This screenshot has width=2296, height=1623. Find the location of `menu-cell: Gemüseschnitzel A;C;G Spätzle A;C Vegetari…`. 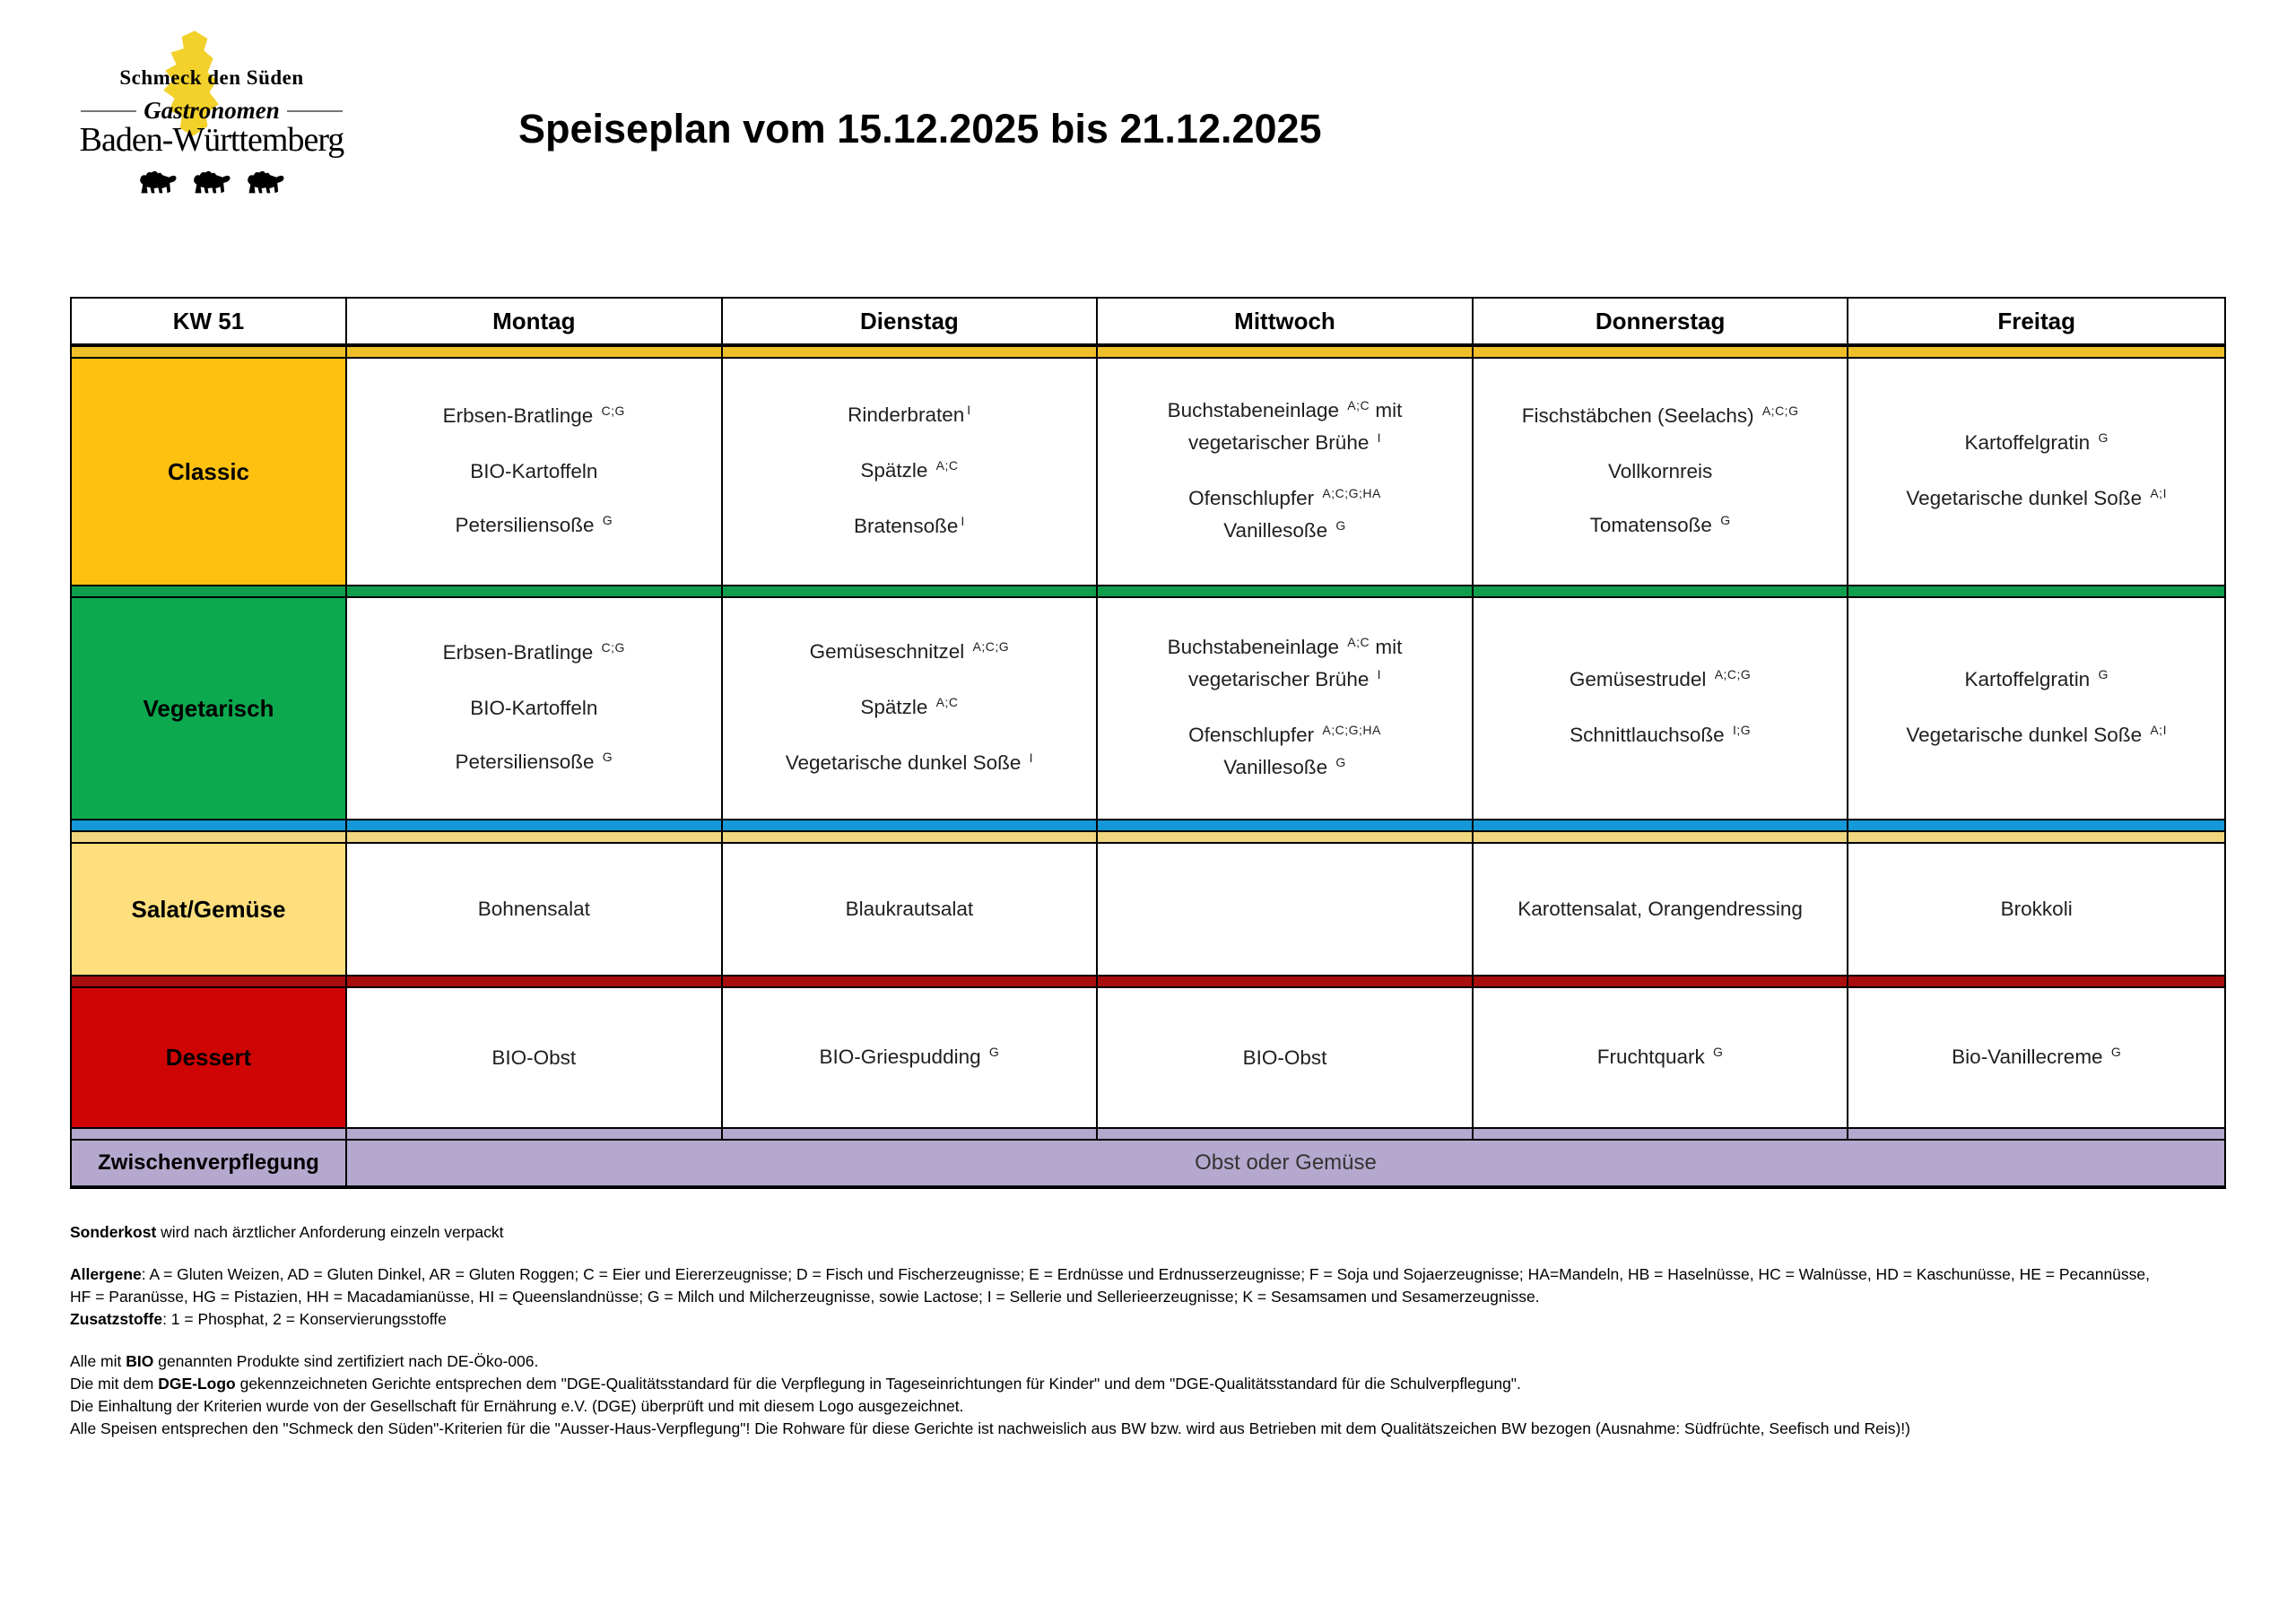

menu-cell: Gemüseschnitzel A;C;G Spätzle A;C Vegetari… is located at coordinates (911, 708).